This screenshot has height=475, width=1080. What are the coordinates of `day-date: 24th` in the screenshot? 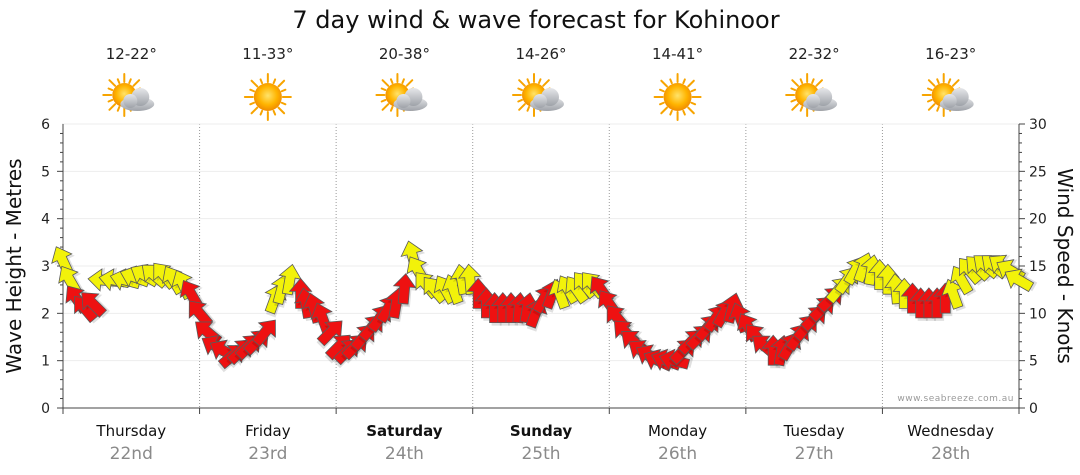 It's located at (404, 454).